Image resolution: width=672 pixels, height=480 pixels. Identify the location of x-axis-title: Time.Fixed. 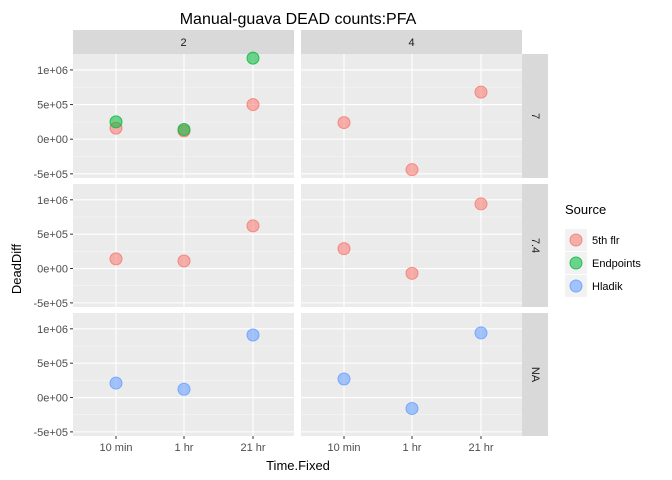
(298, 465).